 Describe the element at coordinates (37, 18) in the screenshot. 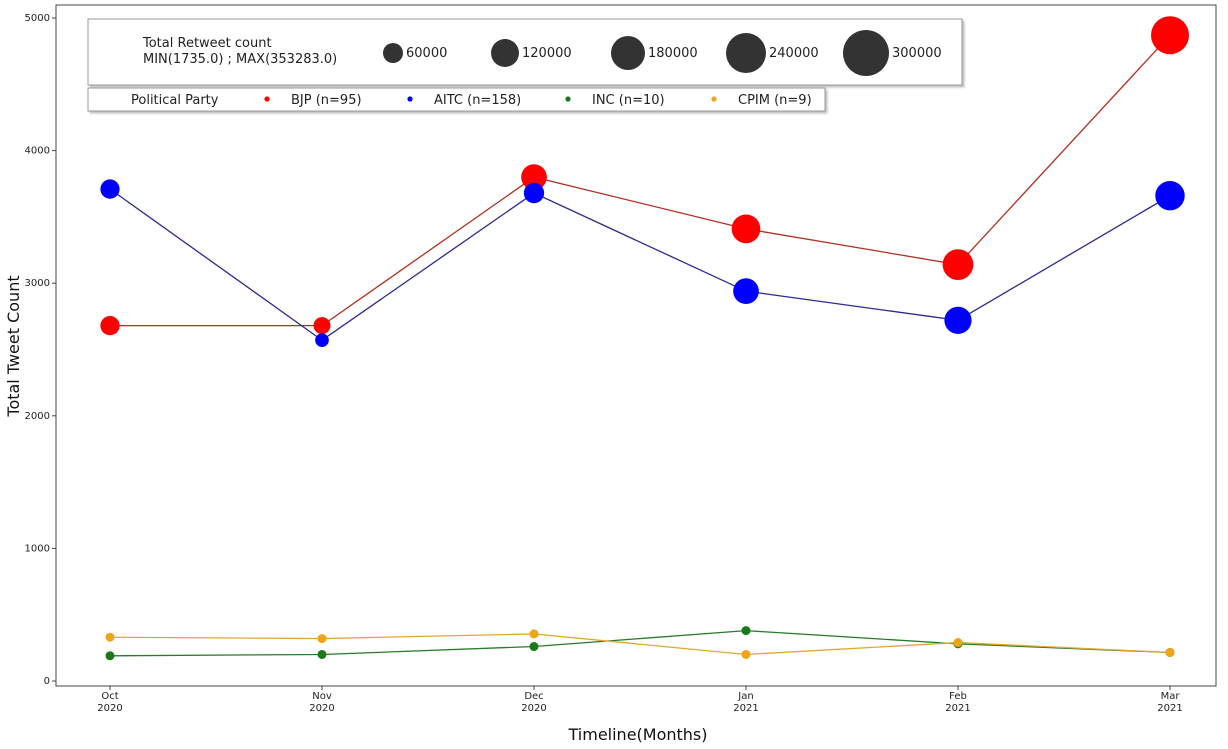

I see `y-tick-label: 5000` at that location.